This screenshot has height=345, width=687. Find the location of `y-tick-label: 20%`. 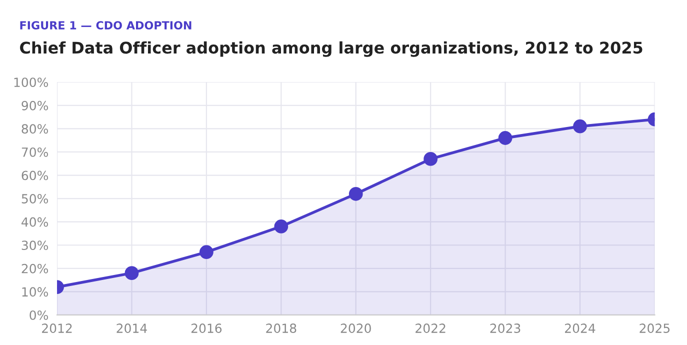

y-tick-label: 20% is located at coordinates (35, 269).